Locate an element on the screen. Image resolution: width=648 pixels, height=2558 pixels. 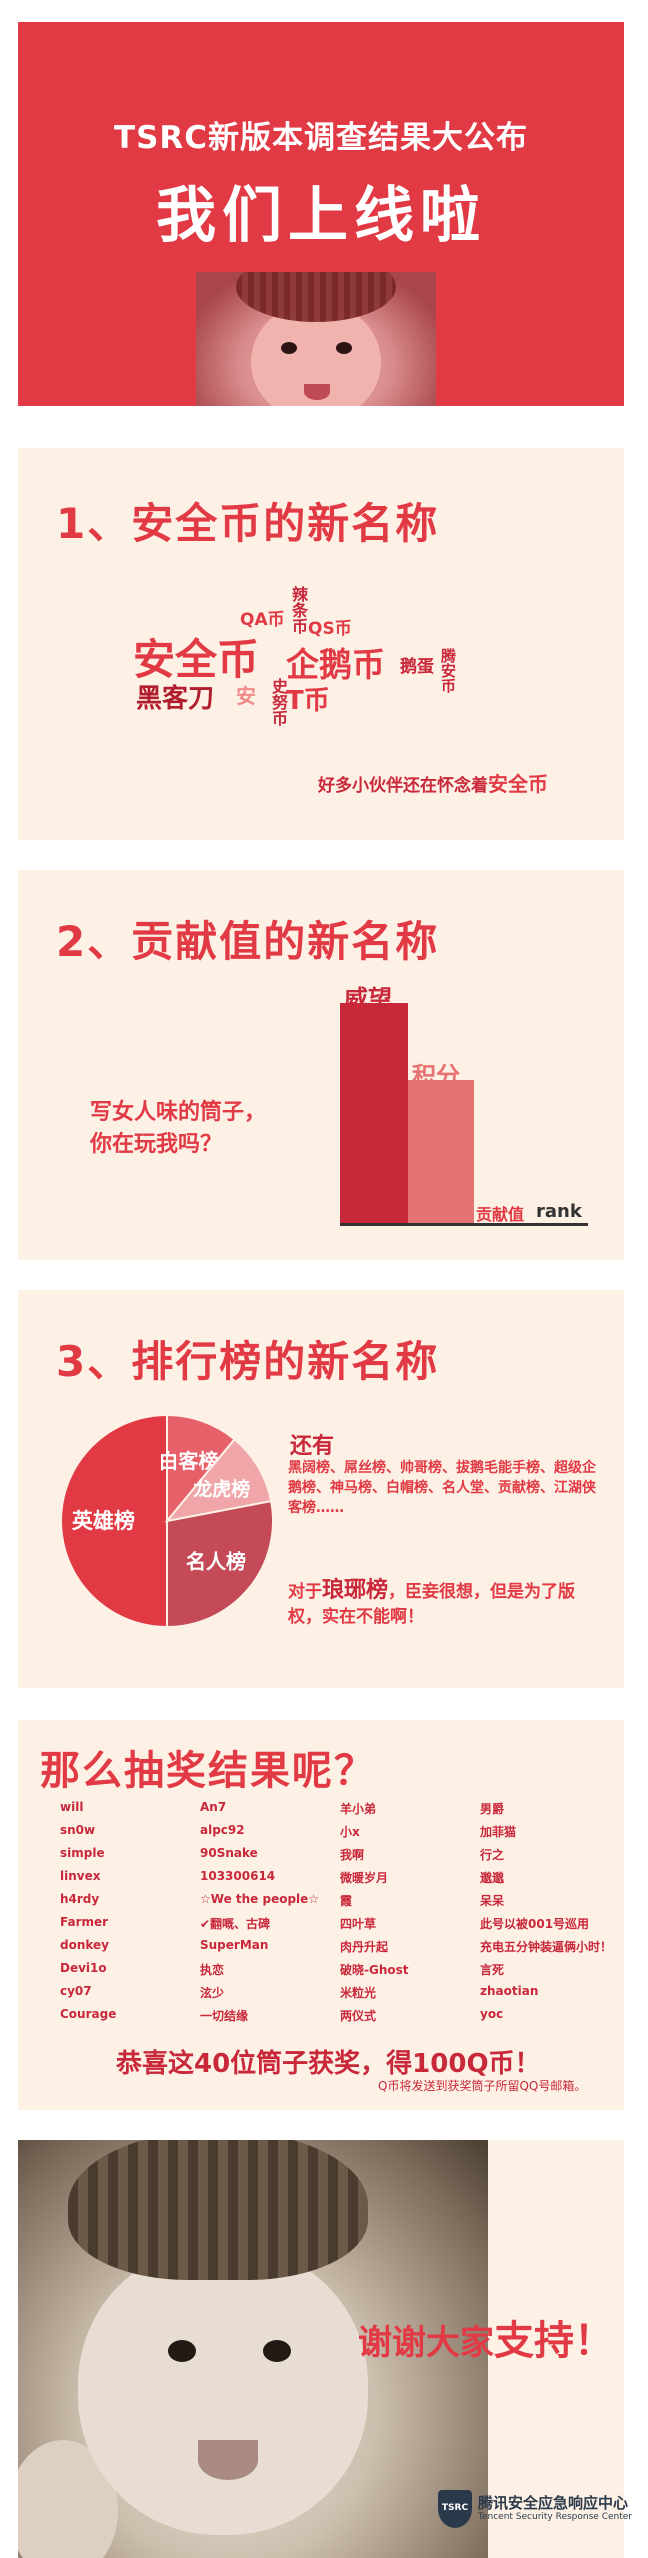
lang-suffix: ，臣妾很想，但是为了版权，实在不能啊！ is located at coordinates (432, 1604).